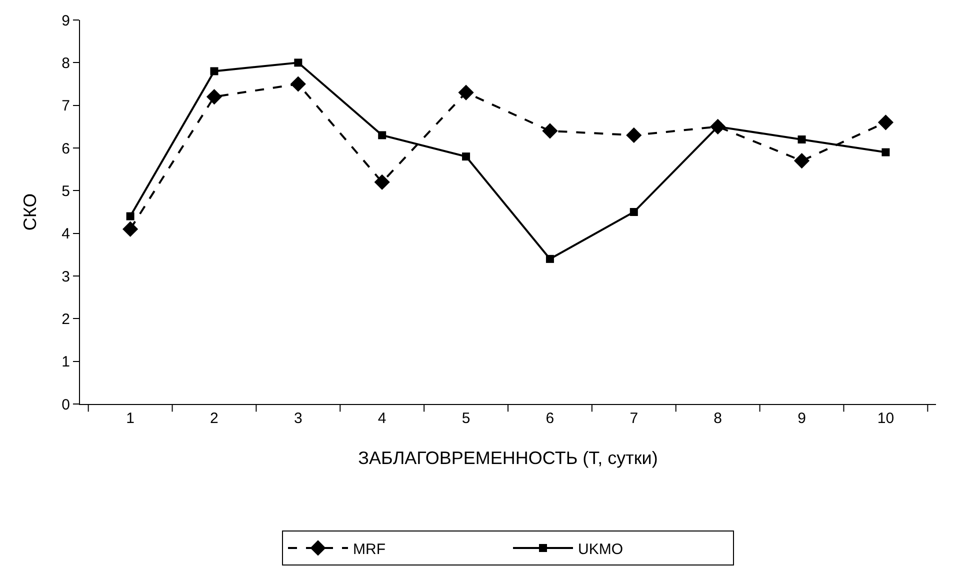  Describe the element at coordinates (66, 234) in the screenshot. I see `y-tick-label: 4` at that location.